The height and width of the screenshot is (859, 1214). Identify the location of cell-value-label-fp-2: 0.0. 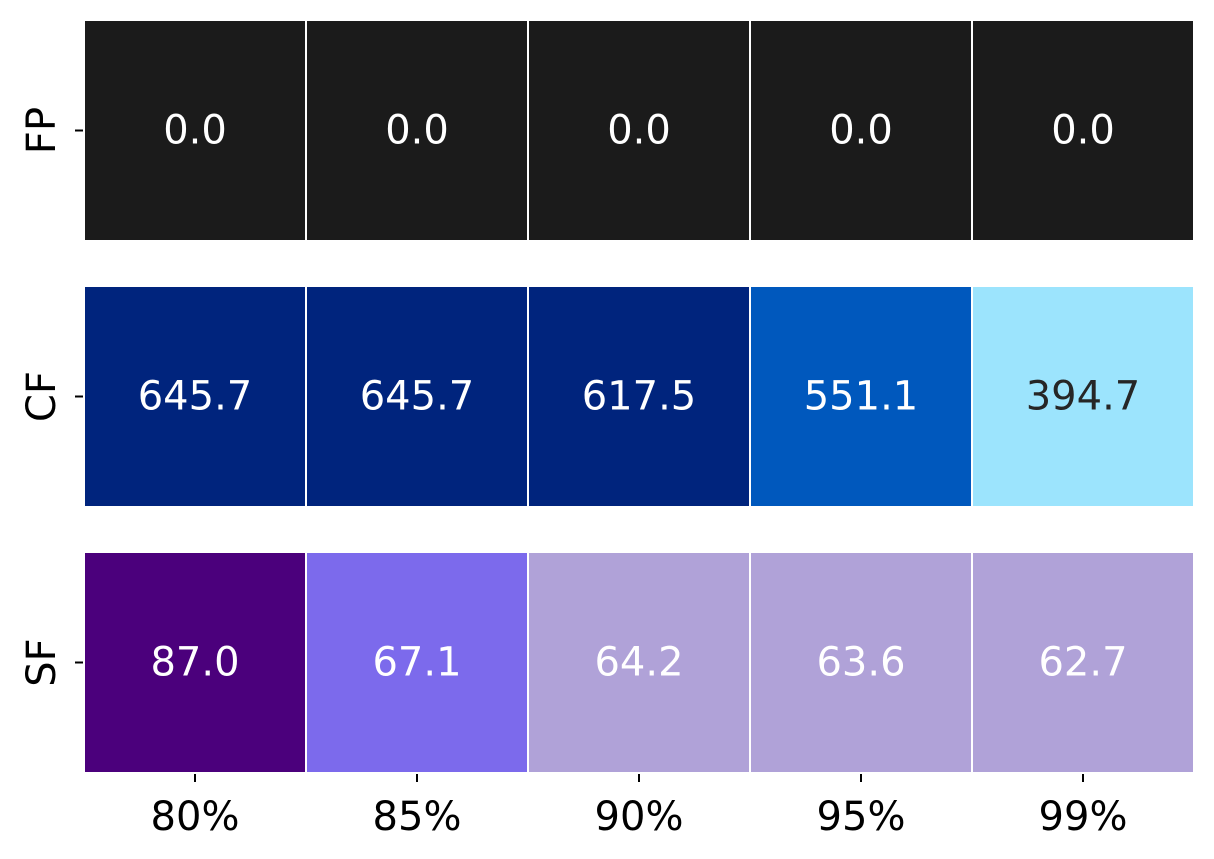
(639, 131).